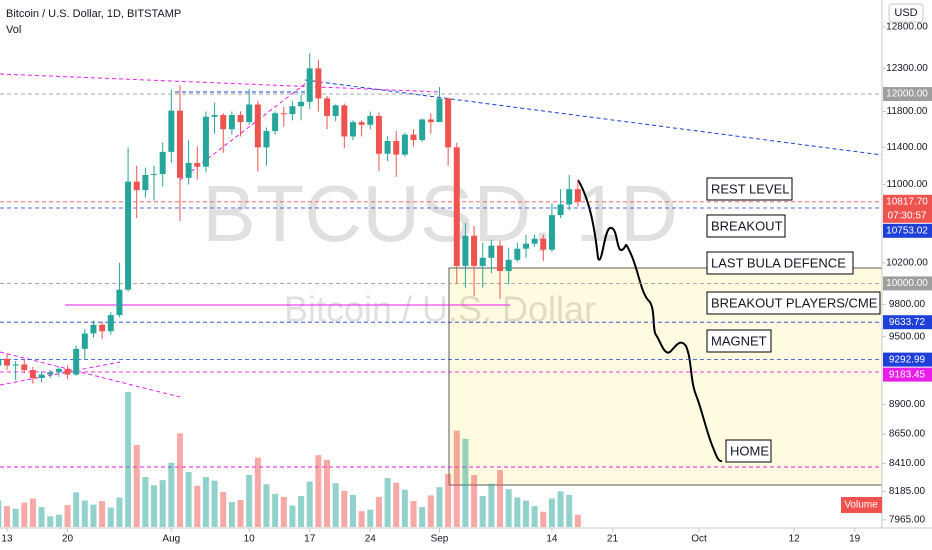 The height and width of the screenshot is (550, 932). I want to click on x-tick-label: Oct, so click(699, 539).